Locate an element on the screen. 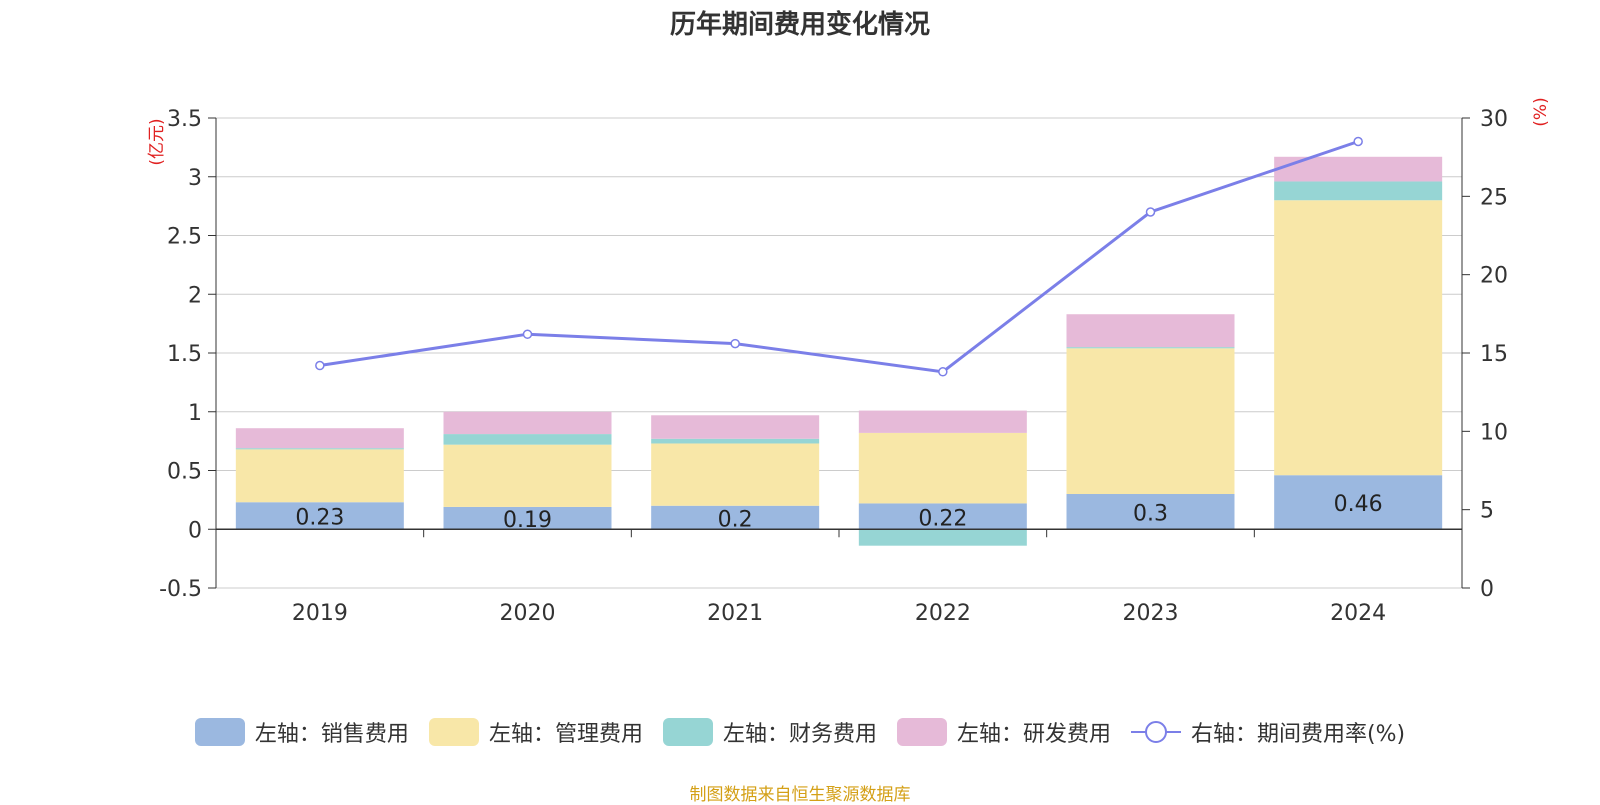 This screenshot has width=1600, height=805. right-axis-tick-label: 10 is located at coordinates (1494, 432).